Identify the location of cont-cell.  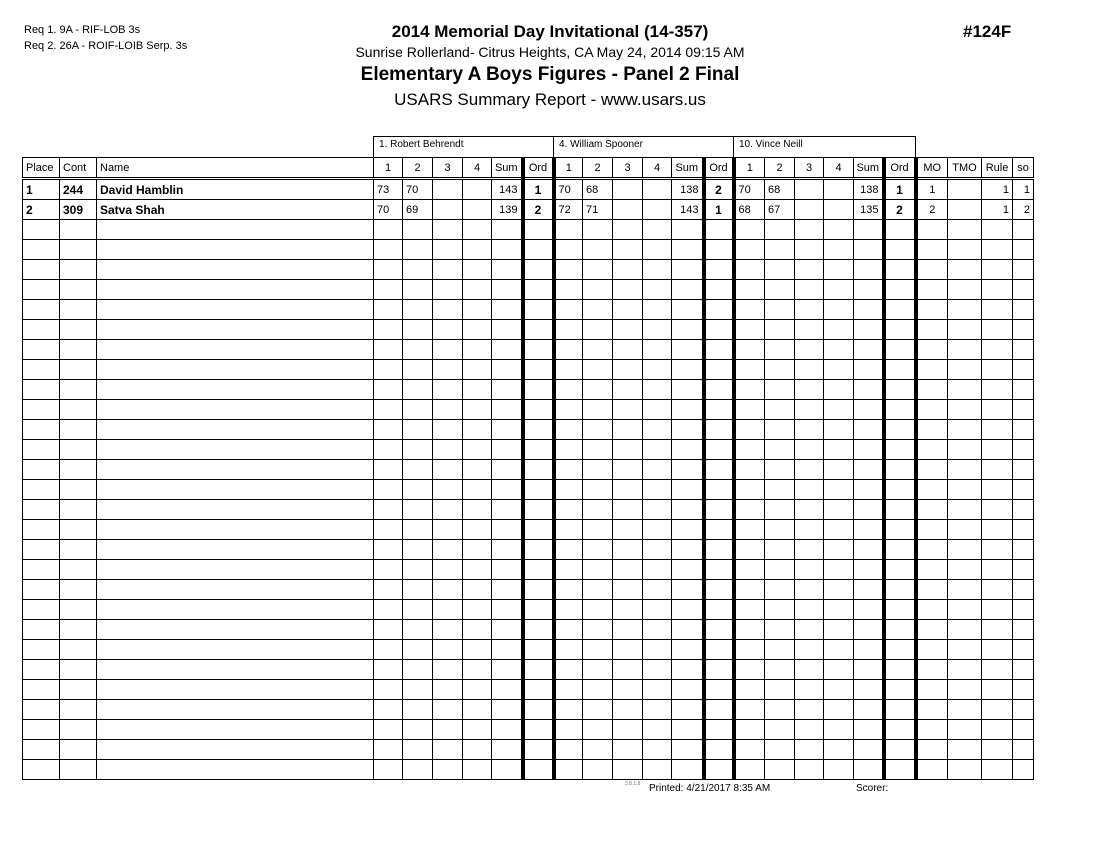
(78, 449).